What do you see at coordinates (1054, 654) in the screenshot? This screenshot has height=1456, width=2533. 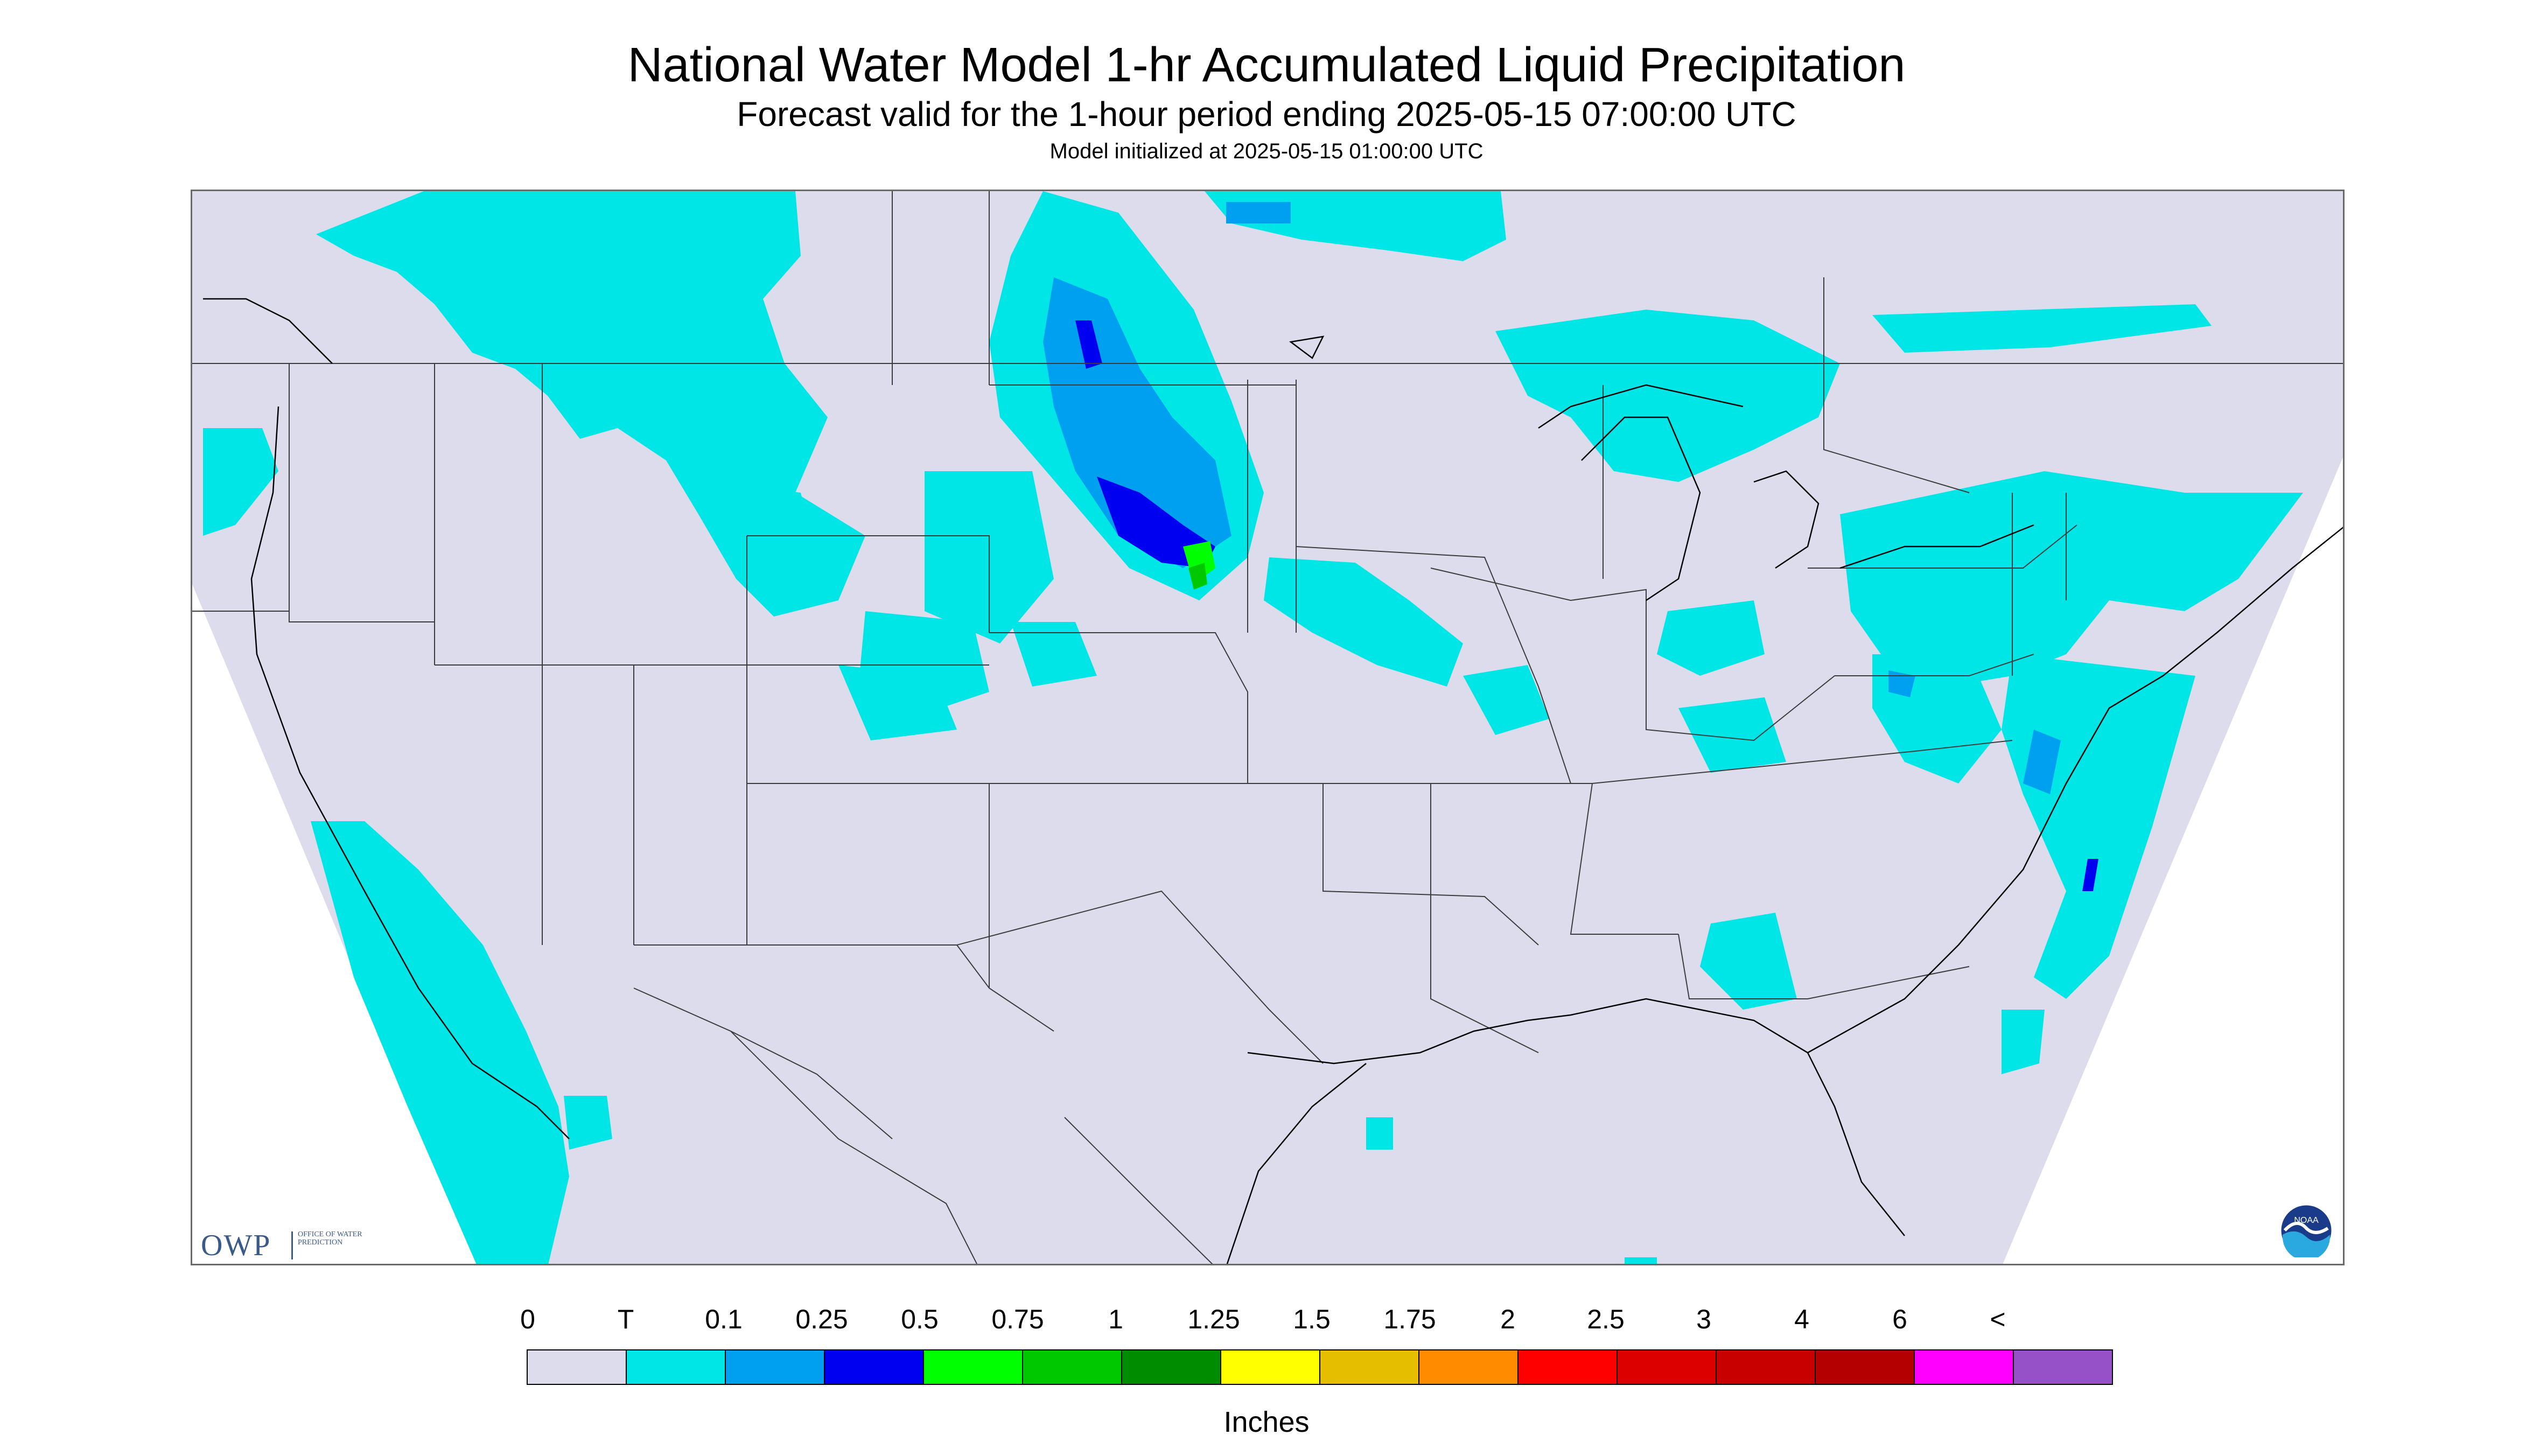 I see `precip-nebraska` at bounding box center [1054, 654].